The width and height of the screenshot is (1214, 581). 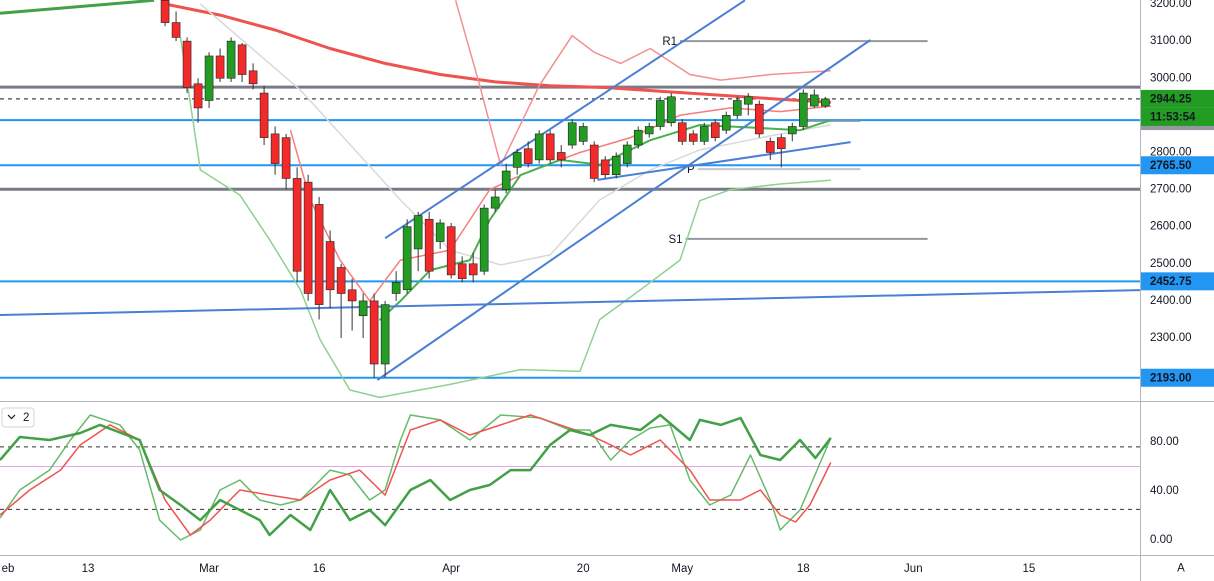 What do you see at coordinates (1164, 442) in the screenshot?
I see `y-tick-label: 80.00` at bounding box center [1164, 442].